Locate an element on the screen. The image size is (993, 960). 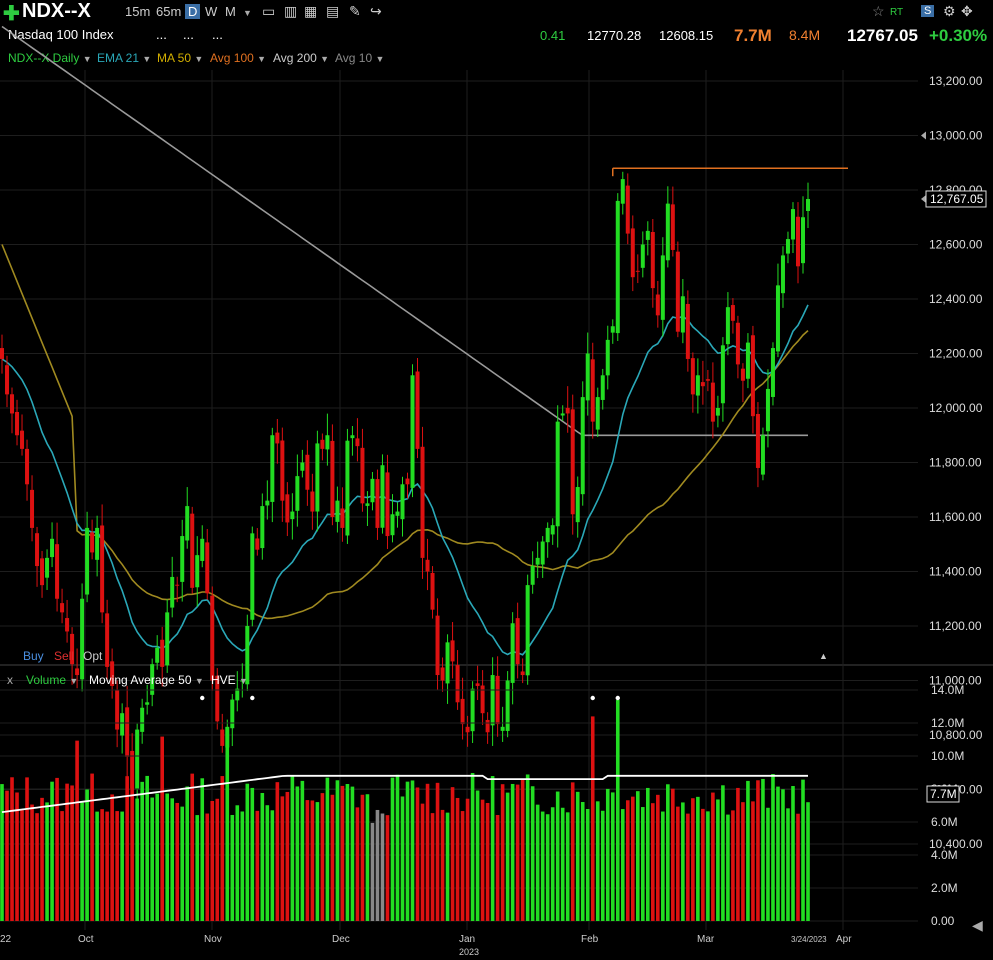
close-volume-icon: x is located at coordinates (10, 680).